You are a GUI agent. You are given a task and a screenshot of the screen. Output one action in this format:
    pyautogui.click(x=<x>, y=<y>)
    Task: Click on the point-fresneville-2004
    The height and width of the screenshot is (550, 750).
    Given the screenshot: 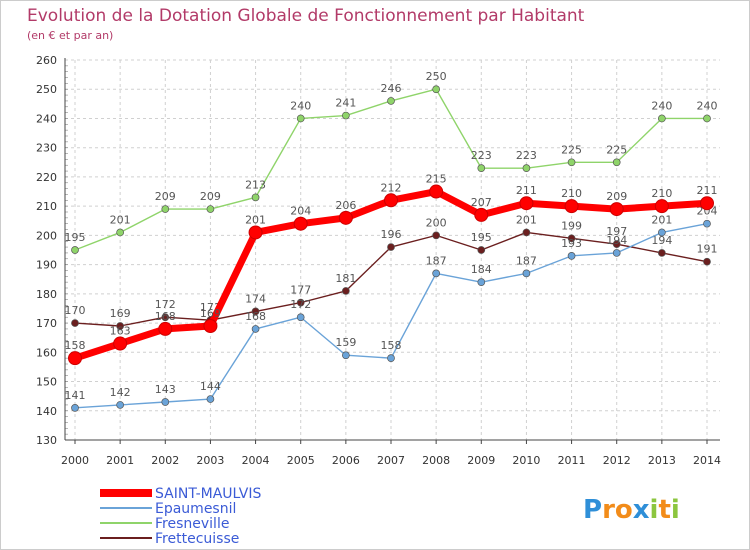 What is the action you would take?
    pyautogui.click(x=255, y=197)
    